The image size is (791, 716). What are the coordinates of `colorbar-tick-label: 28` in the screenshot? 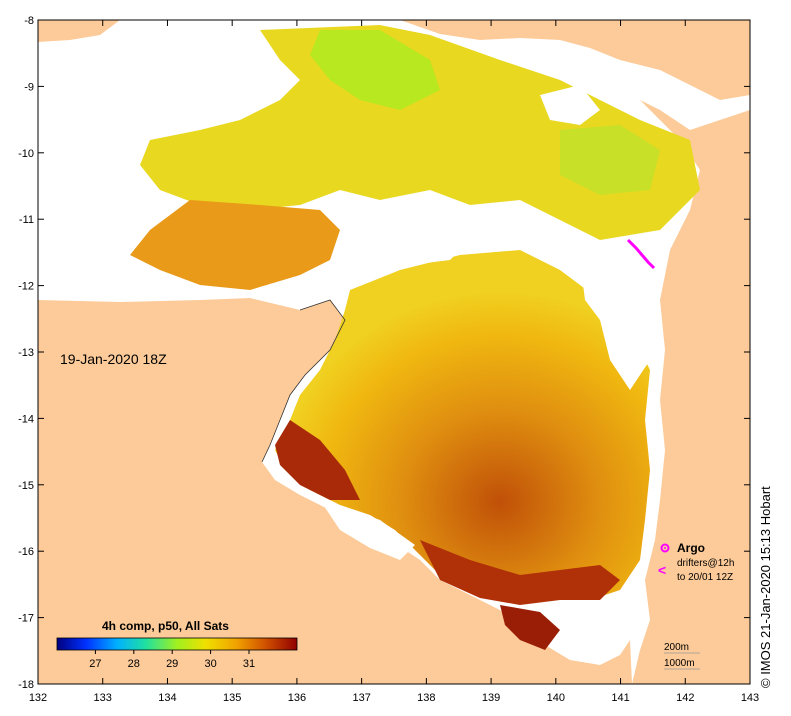 It's located at (134, 664).